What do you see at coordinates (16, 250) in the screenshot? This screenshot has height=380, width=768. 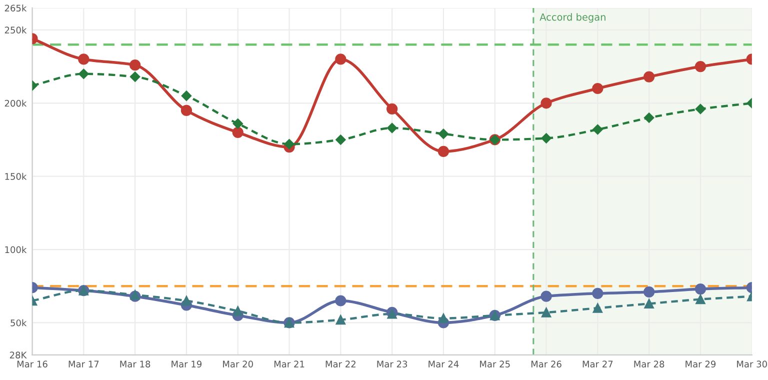 I see `y-tick-label: 100k` at bounding box center [16, 250].